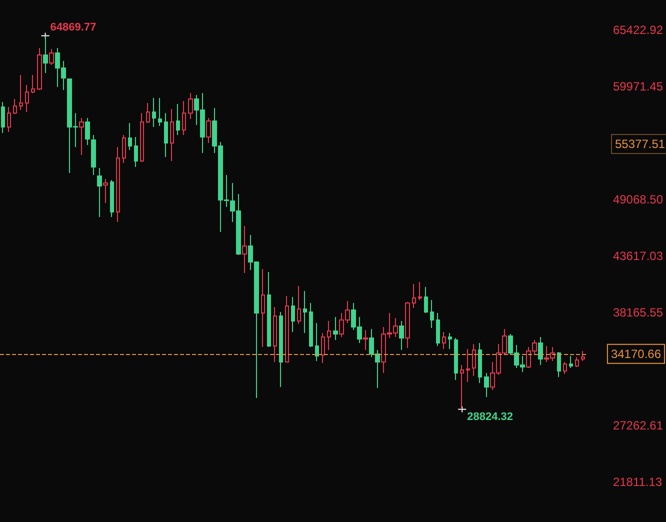 This screenshot has width=666, height=522. Describe the element at coordinates (638, 30) in the screenshot. I see `y-tick-label: 65422.92` at that location.